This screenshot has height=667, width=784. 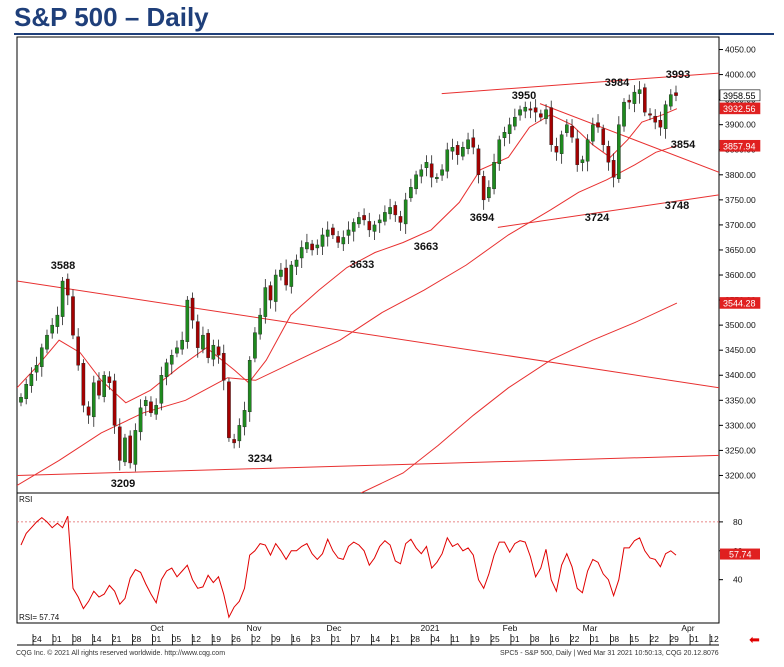 I want to click on annotation-label-3633: 3633, so click(x=362, y=265).